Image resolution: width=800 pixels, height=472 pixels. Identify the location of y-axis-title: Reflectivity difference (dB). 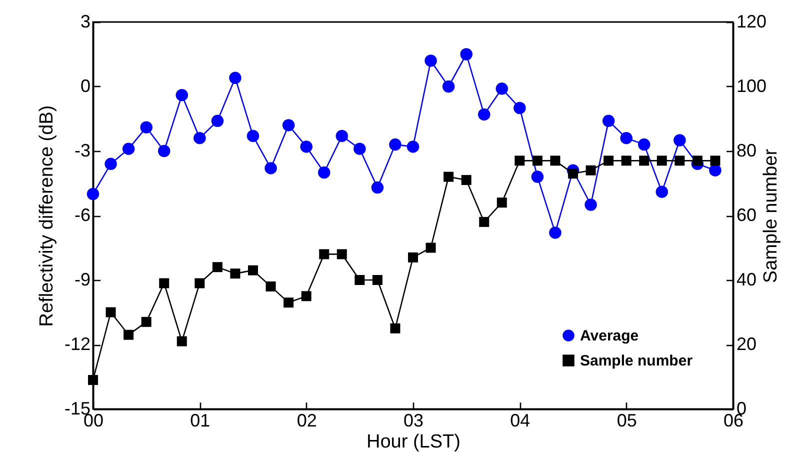
(47, 216).